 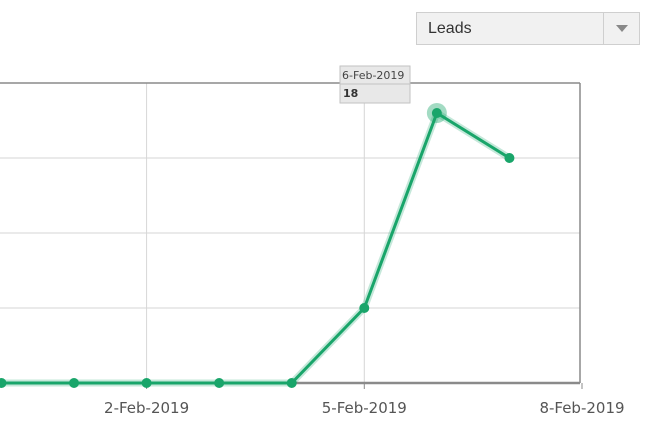 I want to click on metric-select-arrow-button, so click(x=621, y=28).